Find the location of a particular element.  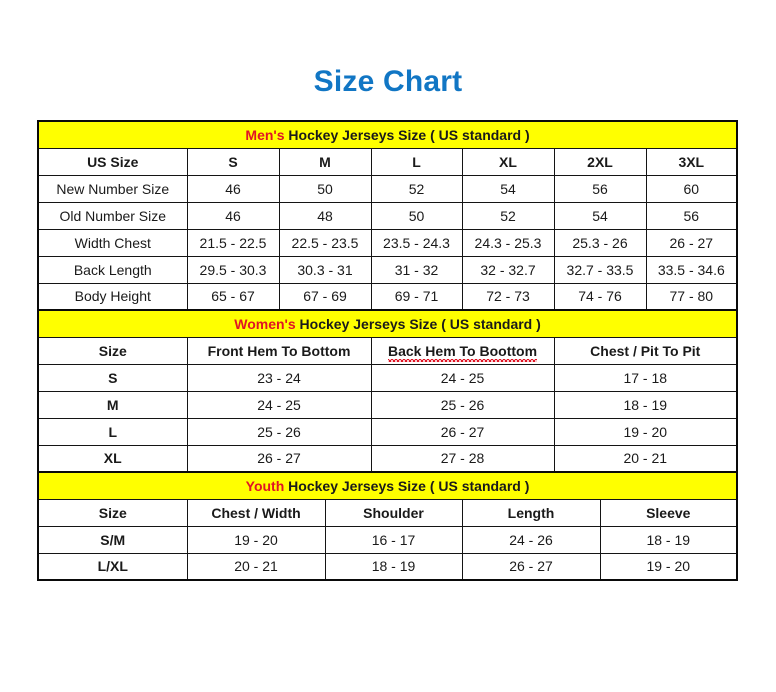

womens-cell: 24 - 25 is located at coordinates (279, 404).